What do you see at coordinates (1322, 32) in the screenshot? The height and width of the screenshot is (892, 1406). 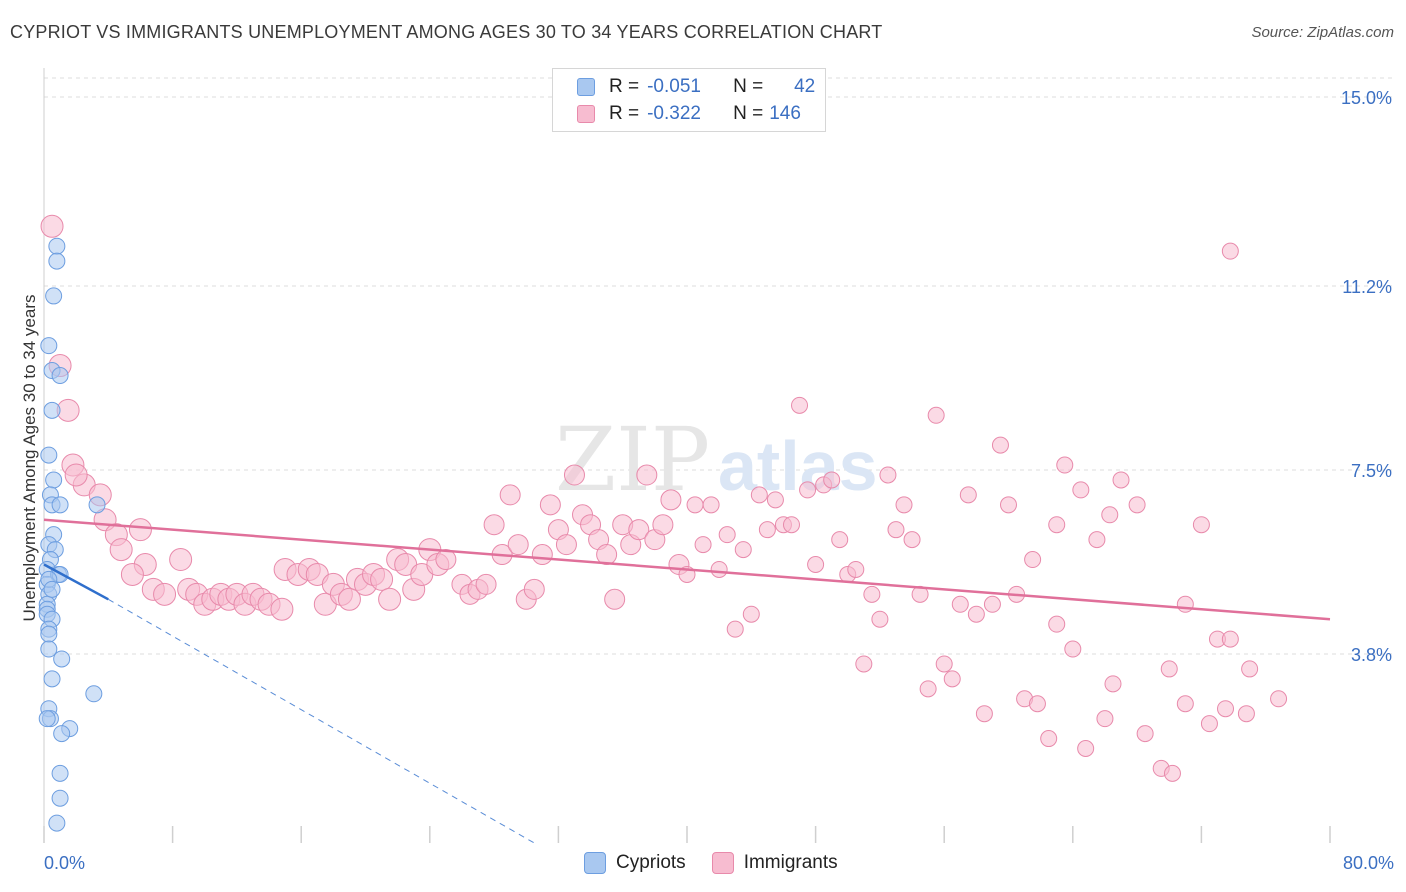 I see `source-label: Source: ZipAtlas.com` at bounding box center [1322, 32].